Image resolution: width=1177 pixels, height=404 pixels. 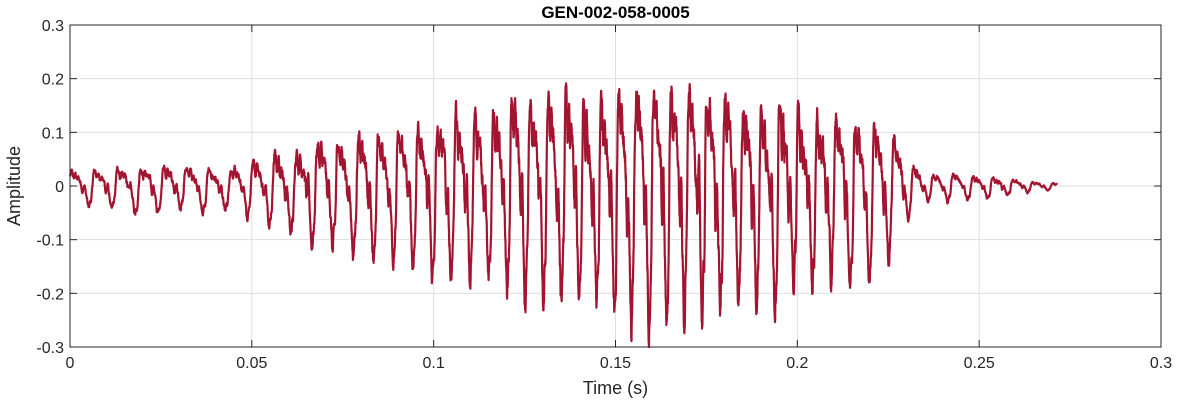 I want to click on y-axis-label: Amplitude, so click(x=14, y=186).